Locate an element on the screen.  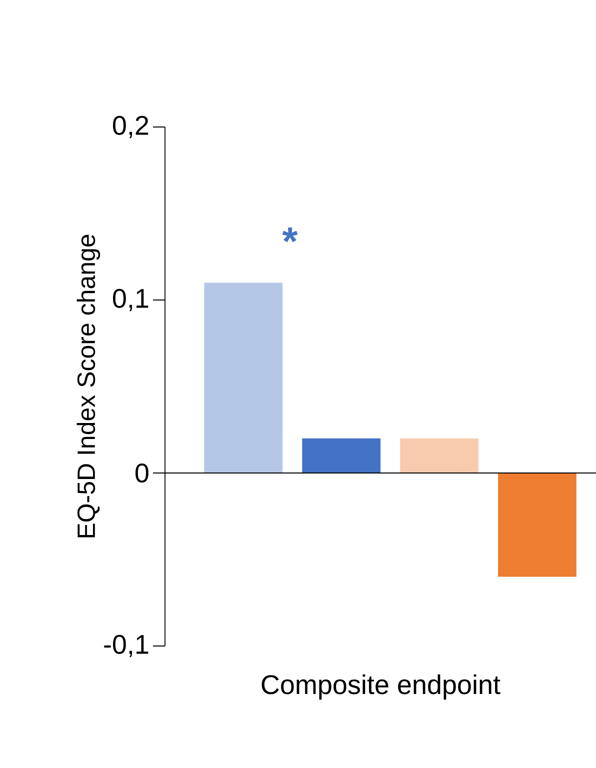
x-axis-title: Composite endpoint is located at coordinates (381, 687).